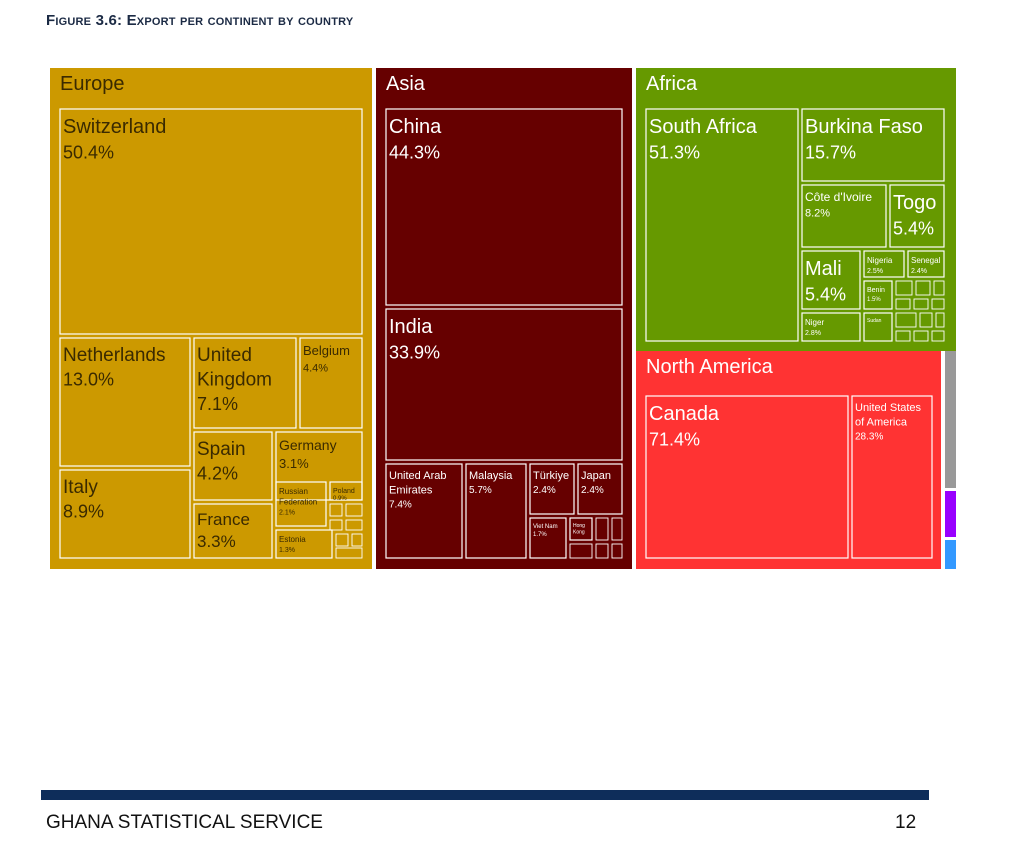 This screenshot has width=1015, height=868. Describe the element at coordinates (414, 352) in the screenshot. I see `tile-value-india: 33.9%` at that location.